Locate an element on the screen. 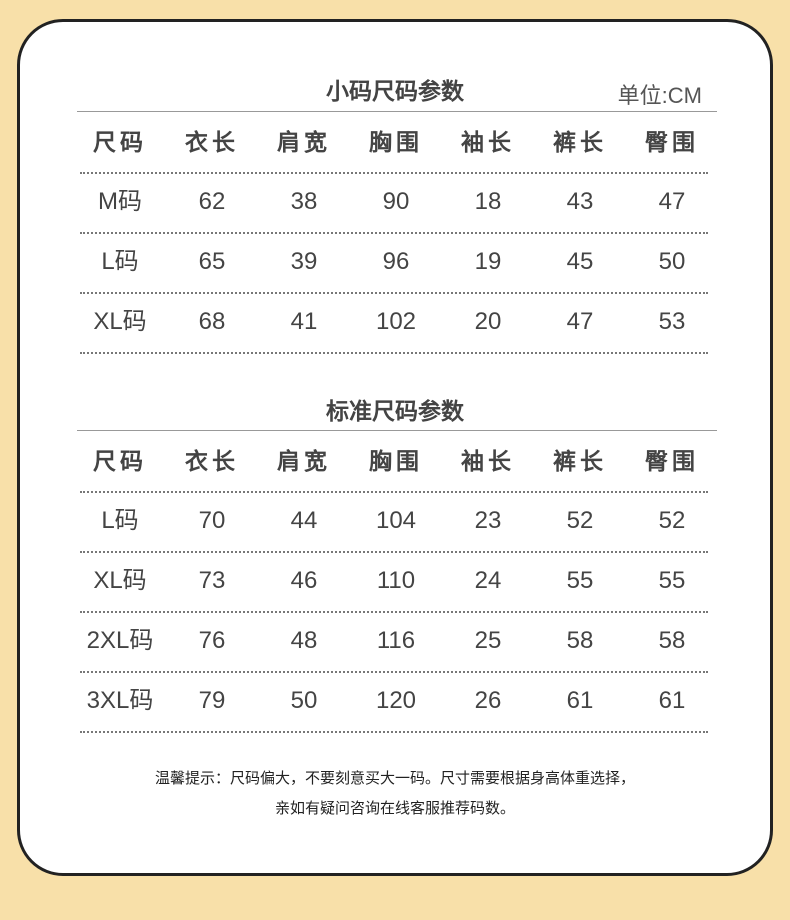  table-cell: 25 is located at coordinates (488, 640).